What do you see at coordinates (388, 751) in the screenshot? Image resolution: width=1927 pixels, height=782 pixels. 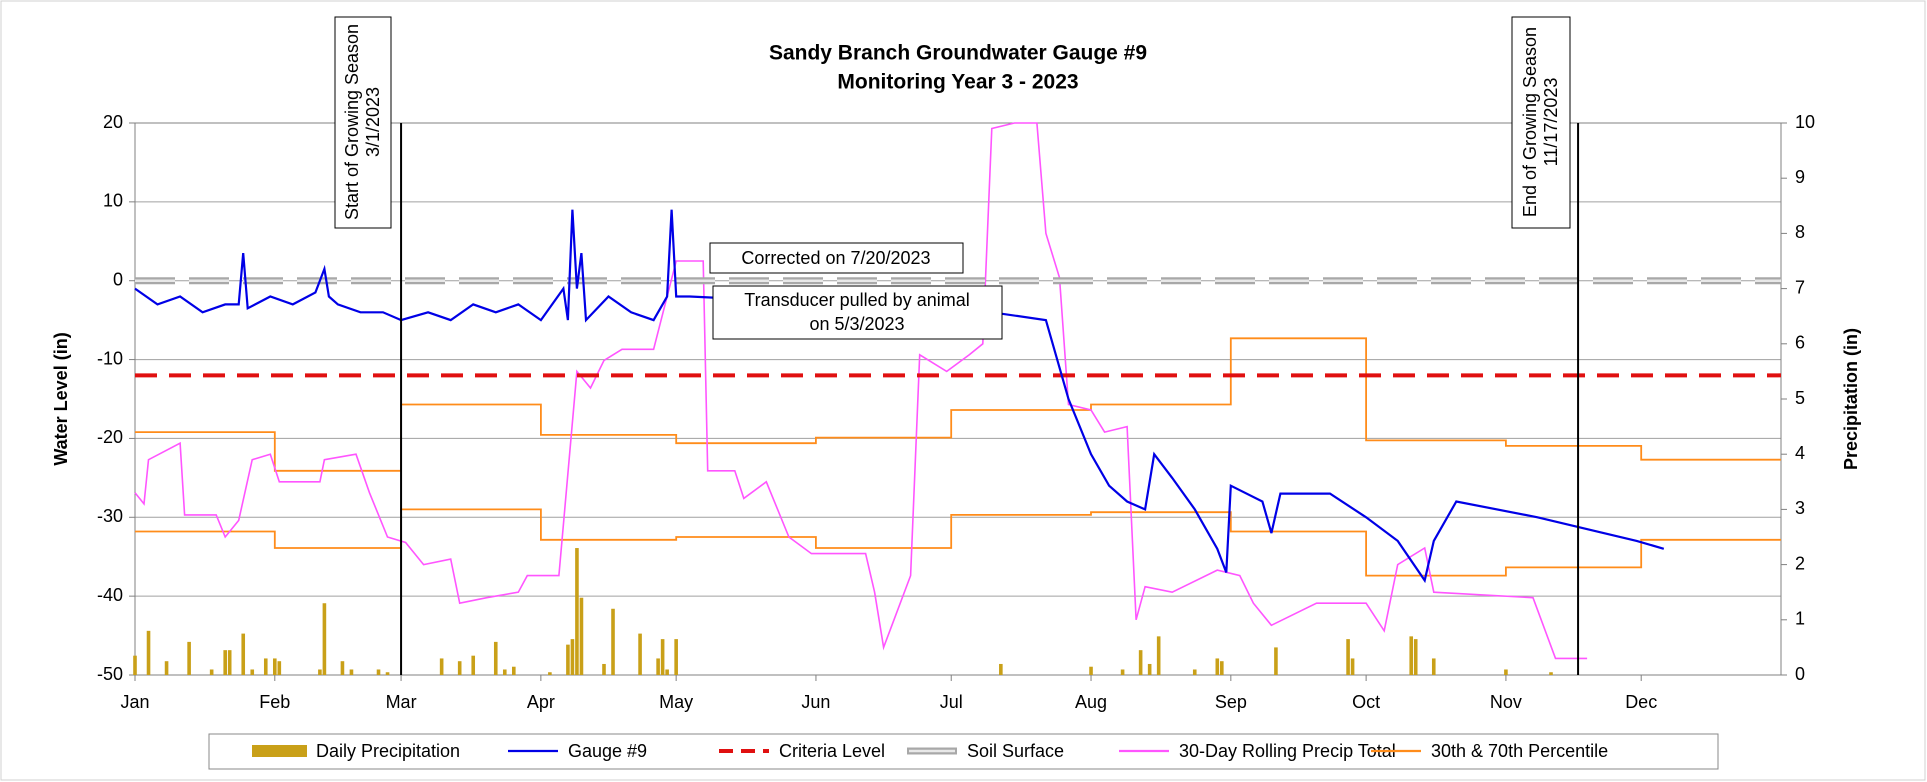 I see `legend-label: Daily Precipitation` at bounding box center [388, 751].